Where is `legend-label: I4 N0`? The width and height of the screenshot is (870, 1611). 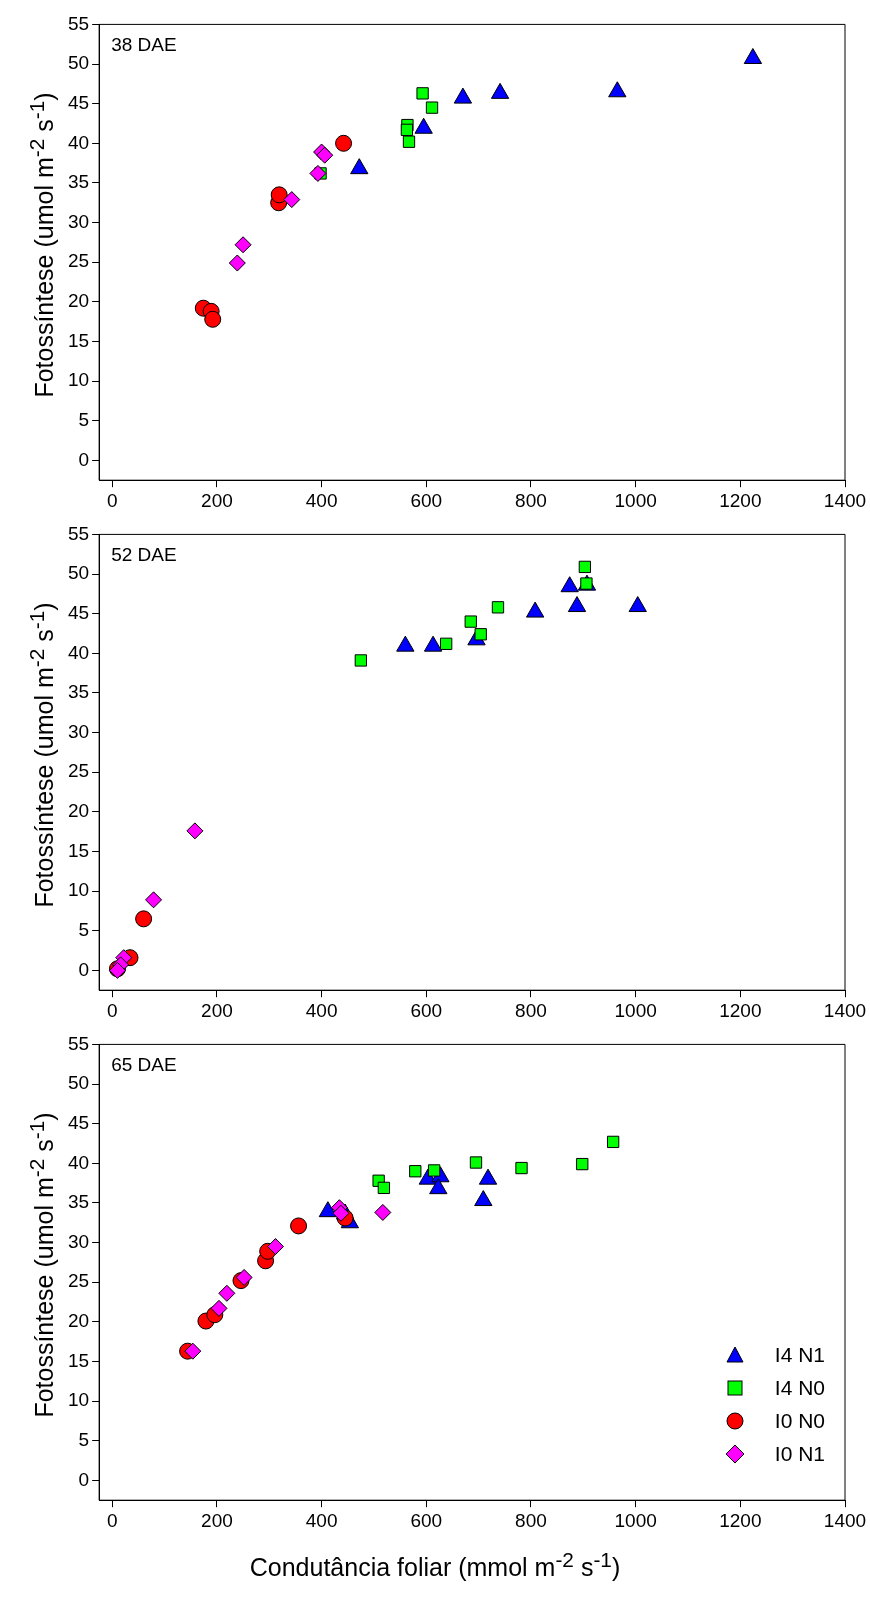 legend-label: I4 N0 is located at coordinates (799, 1387).